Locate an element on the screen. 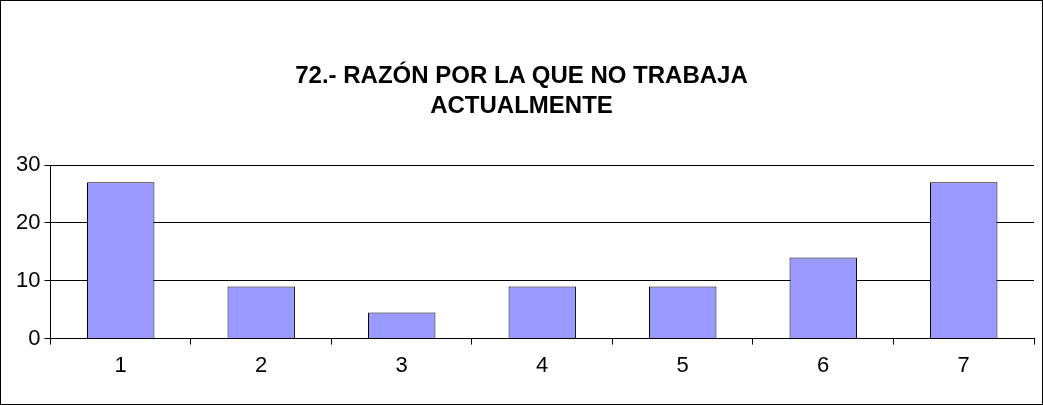 Image resolution: width=1043 pixels, height=405 pixels. x-tick-label: 4 is located at coordinates (542, 364).